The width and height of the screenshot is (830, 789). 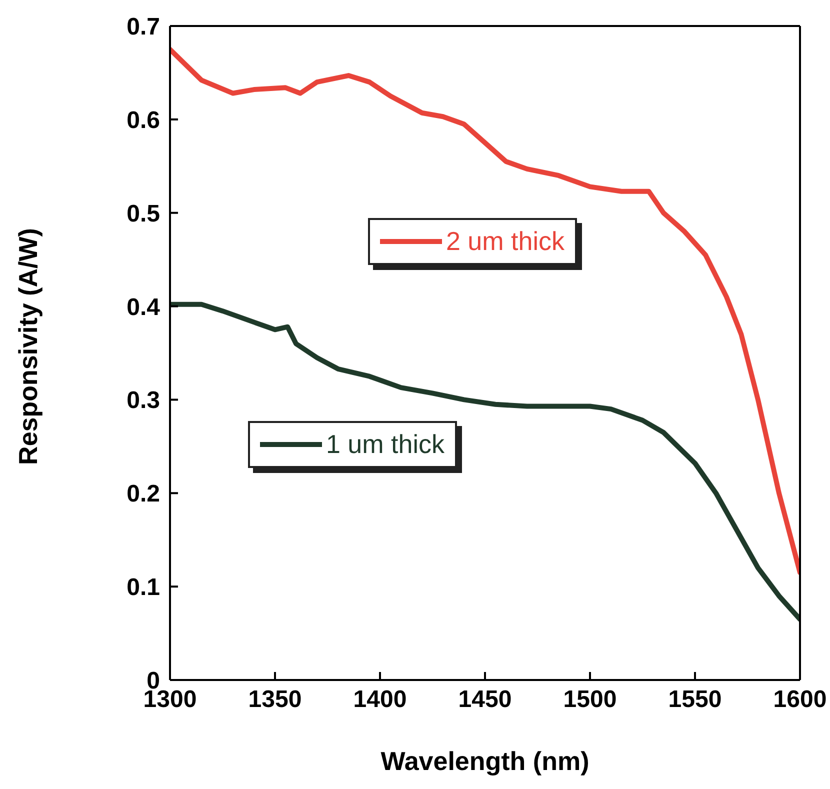 What do you see at coordinates (143, 120) in the screenshot?
I see `y-tick-label: 0.6` at bounding box center [143, 120].